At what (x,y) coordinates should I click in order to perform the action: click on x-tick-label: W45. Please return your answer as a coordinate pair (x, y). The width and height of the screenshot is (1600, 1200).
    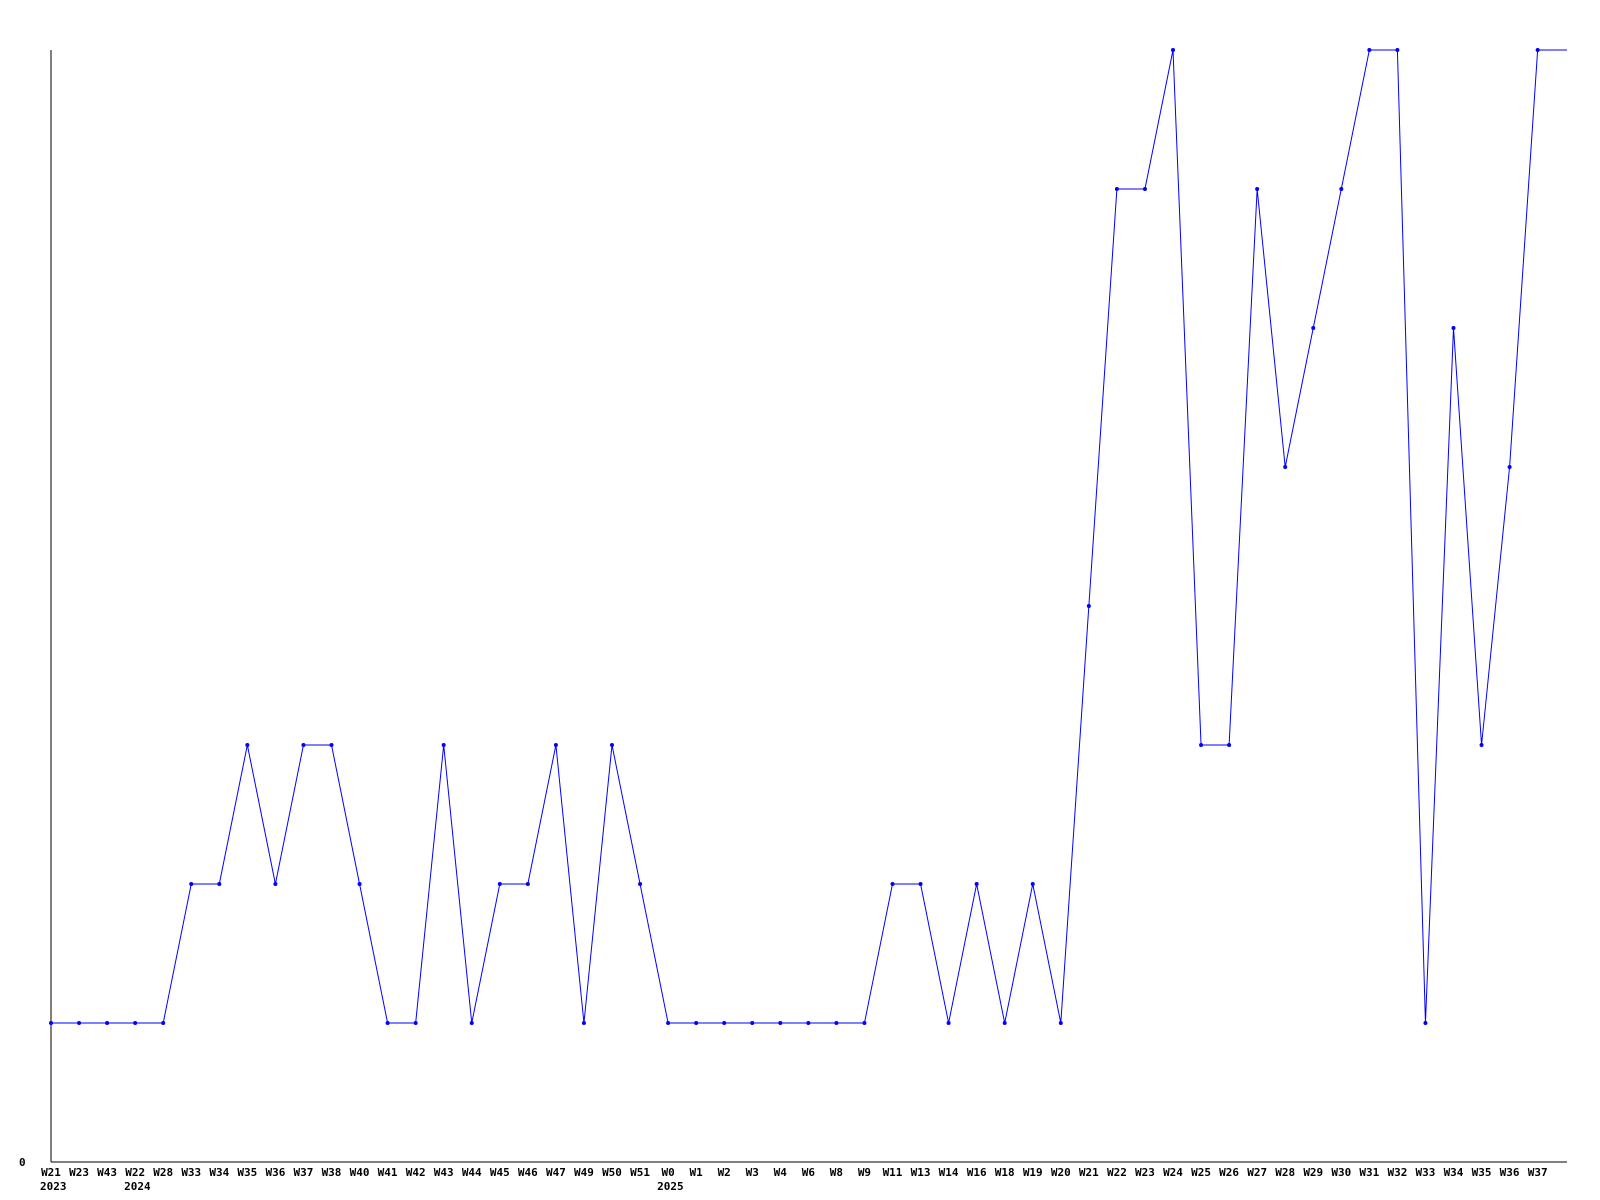
    Looking at the image, I should click on (500, 1172).